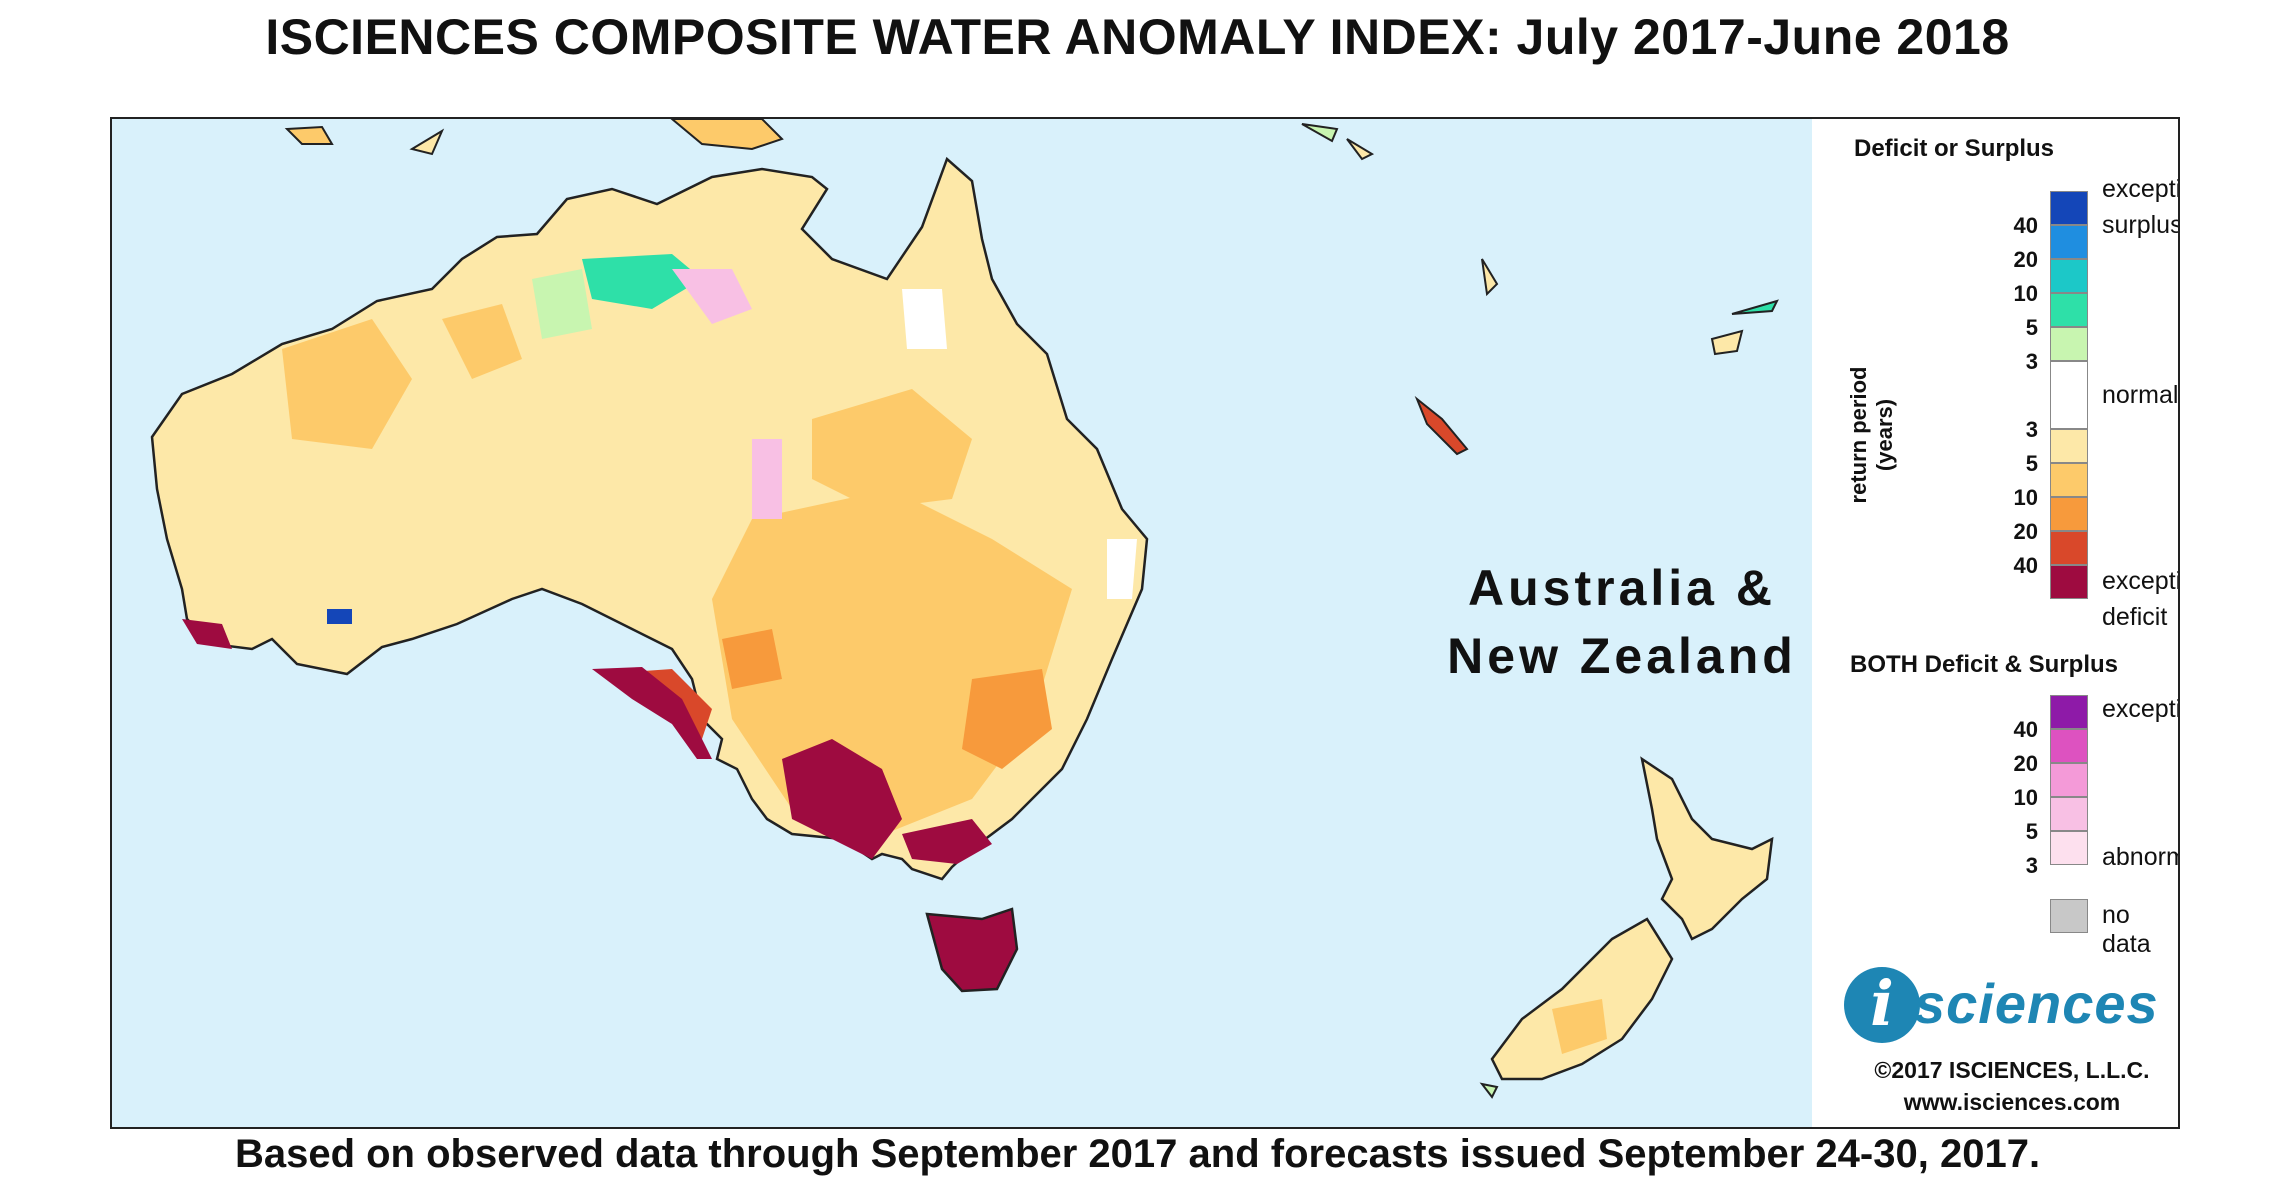 Image resolution: width=2275 pixels, height=1189 pixels. I want to click on tick-surplus-40: 40, so click(2025, 225).